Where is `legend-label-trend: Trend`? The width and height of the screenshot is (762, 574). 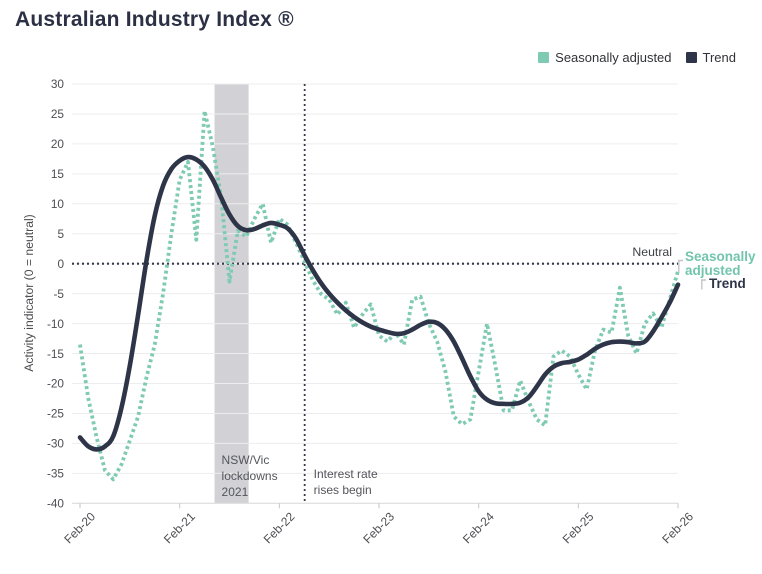
legend-label-trend: Trend is located at coordinates (719, 57).